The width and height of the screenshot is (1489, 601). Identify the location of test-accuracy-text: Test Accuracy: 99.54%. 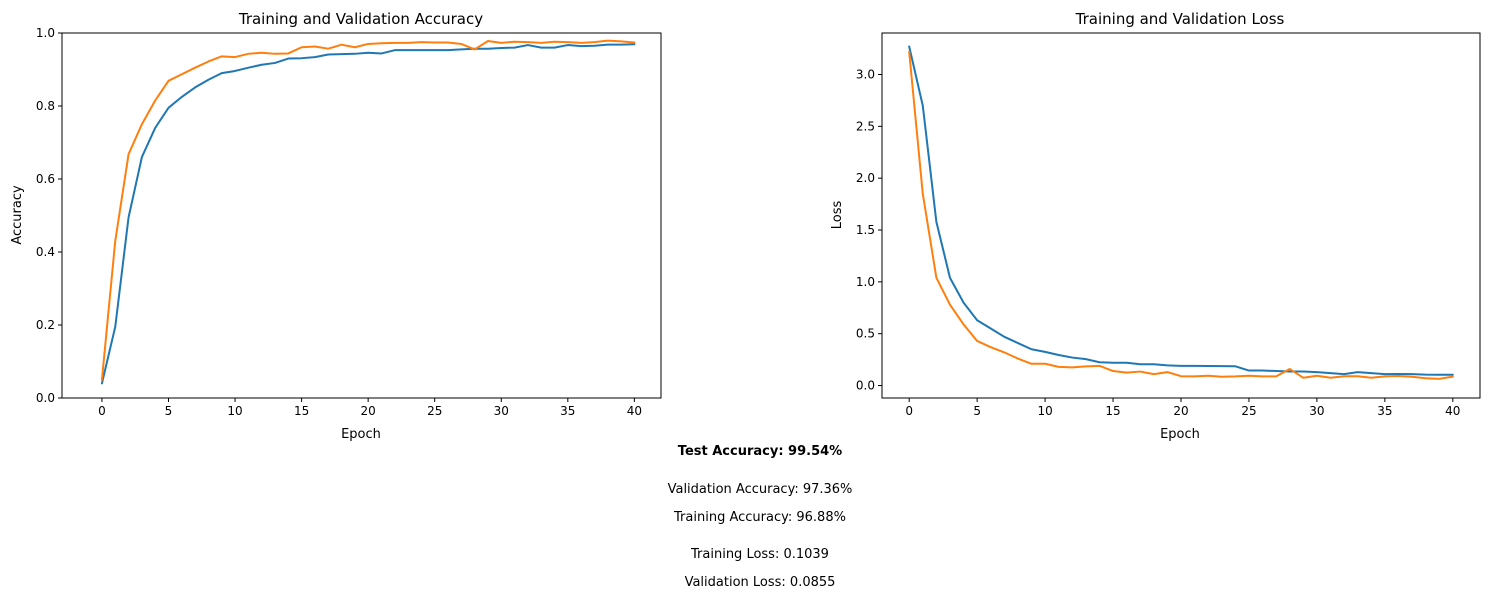
(760, 451).